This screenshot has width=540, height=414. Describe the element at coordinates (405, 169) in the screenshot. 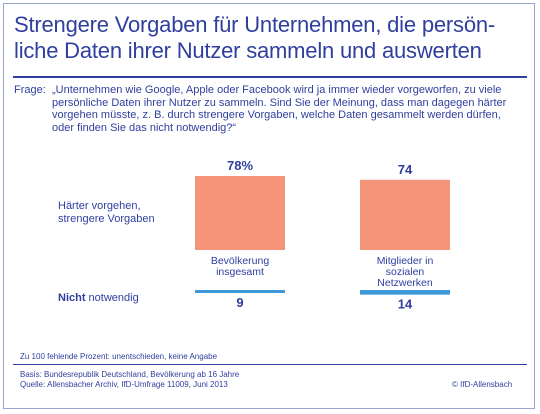

I see `bar-label-harder-1: 74` at that location.